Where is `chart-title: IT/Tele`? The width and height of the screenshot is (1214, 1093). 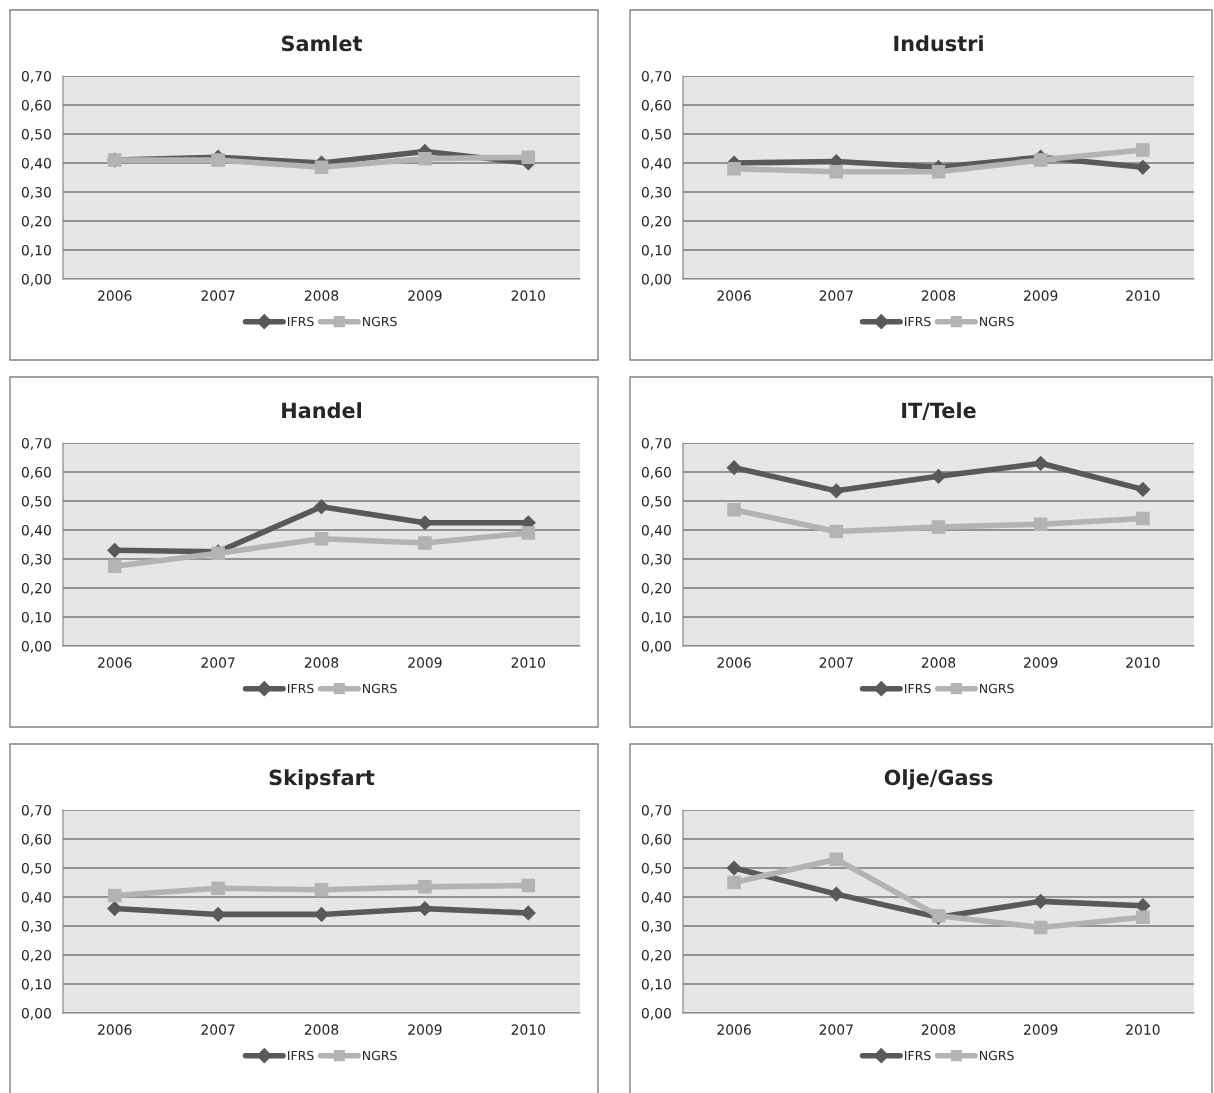 chart-title: IT/Tele is located at coordinates (939, 411).